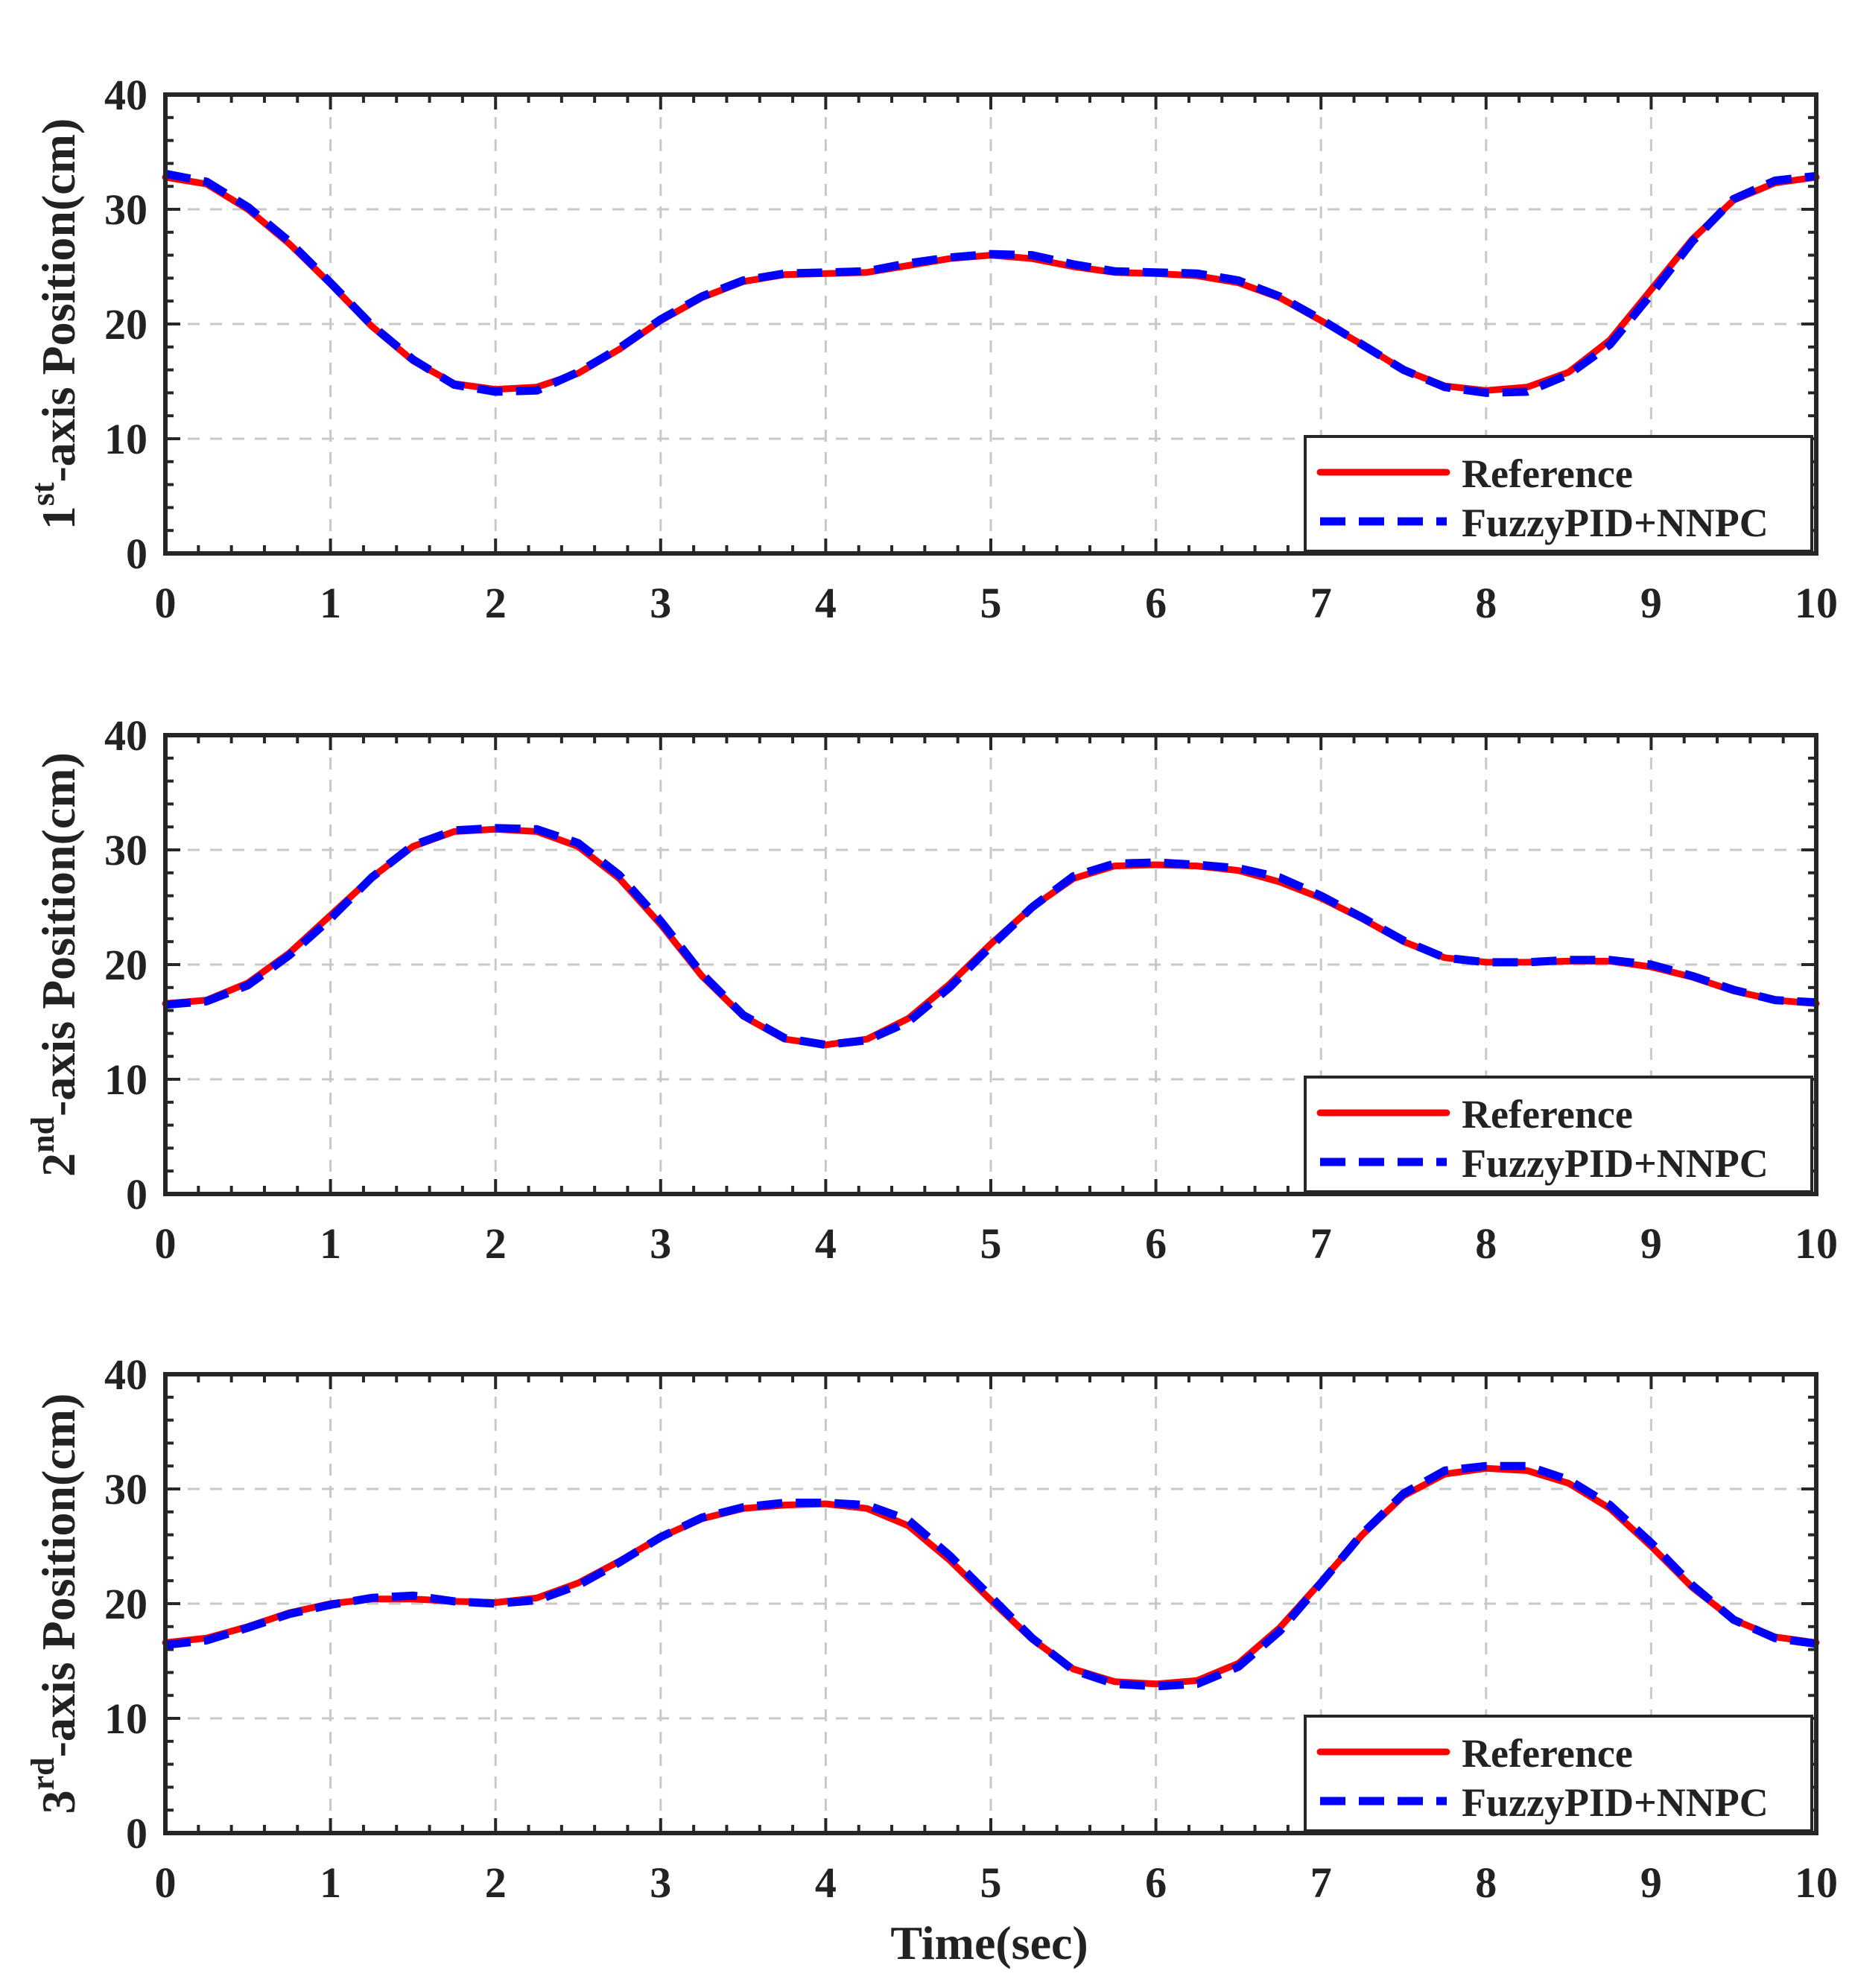  I want to click on y-axis-label-base: 1, so click(59, 518).